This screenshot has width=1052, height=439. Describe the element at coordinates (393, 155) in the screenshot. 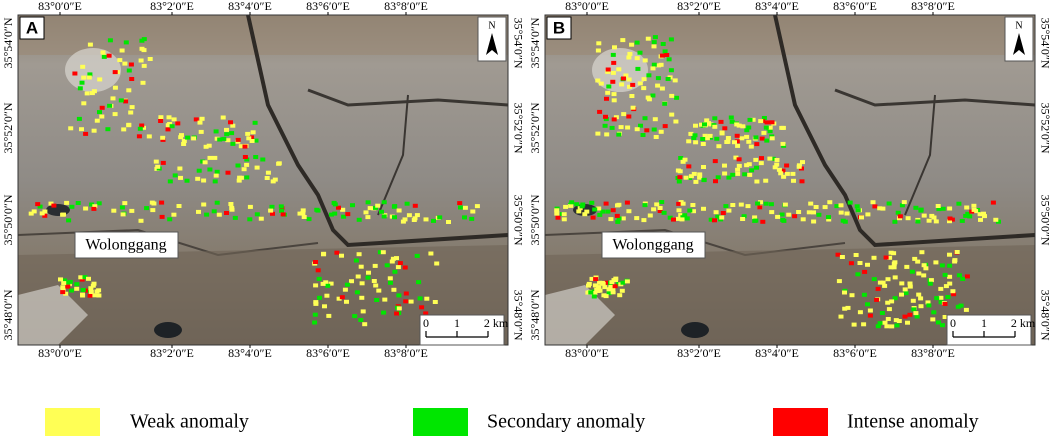

I see `river` at that location.